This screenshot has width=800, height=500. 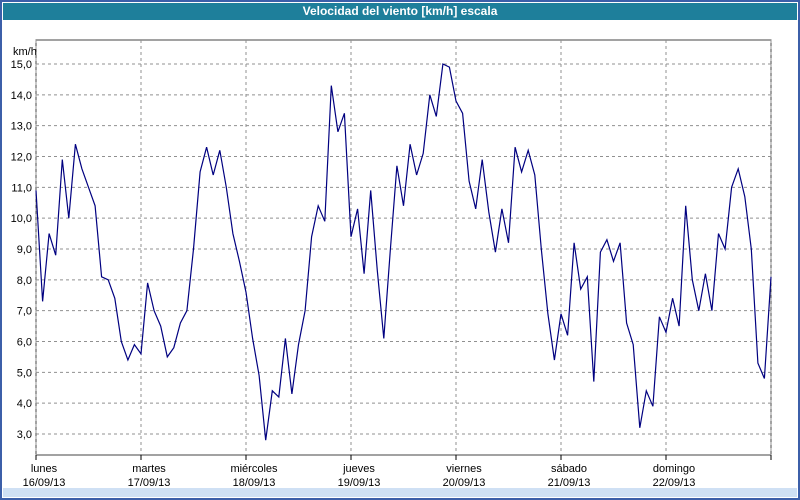 I want to click on x-date-label: 21/09/13, so click(x=569, y=483).